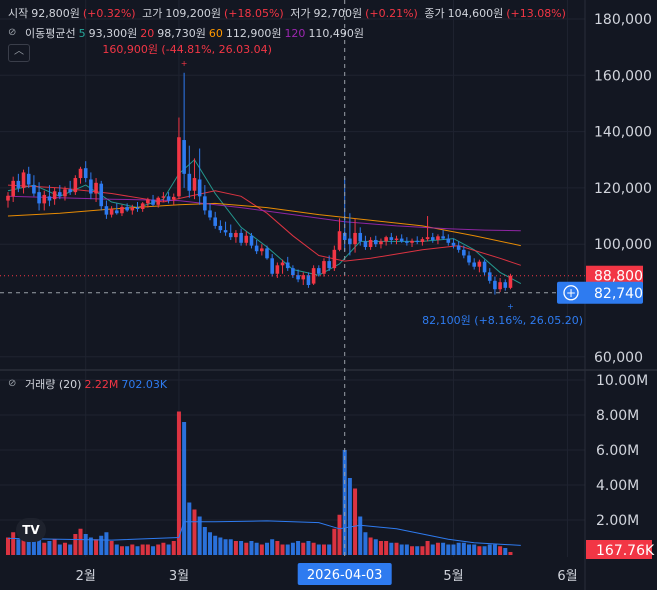 Image resolution: width=657 pixels, height=590 pixels. Describe the element at coordinates (31, 530) in the screenshot. I see `tradingview-logo-icon: TV` at that location.